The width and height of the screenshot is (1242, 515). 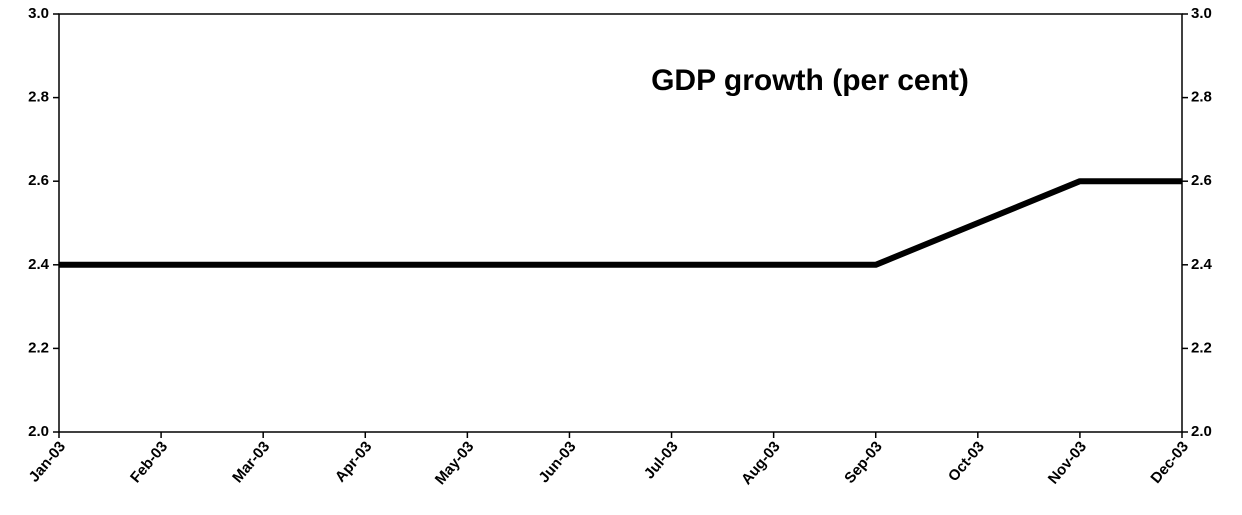 What do you see at coordinates (39, 264) in the screenshot?
I see `y-tick-label: 2.4` at bounding box center [39, 264].